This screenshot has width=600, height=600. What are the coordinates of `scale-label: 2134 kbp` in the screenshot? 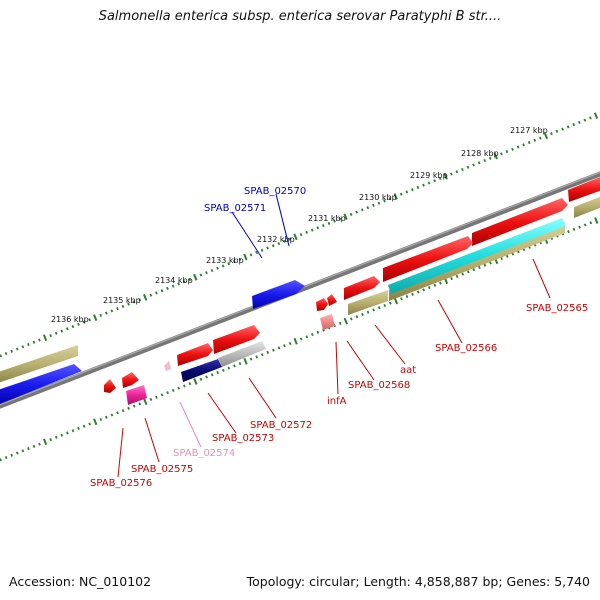 It's located at (174, 280).